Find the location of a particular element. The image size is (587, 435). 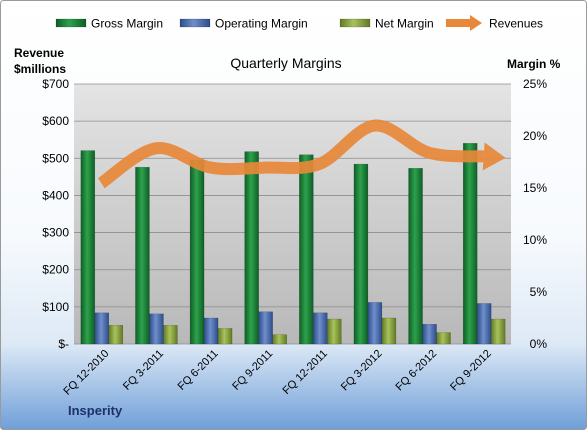

left-tick-label: $700 is located at coordinates (55, 84).